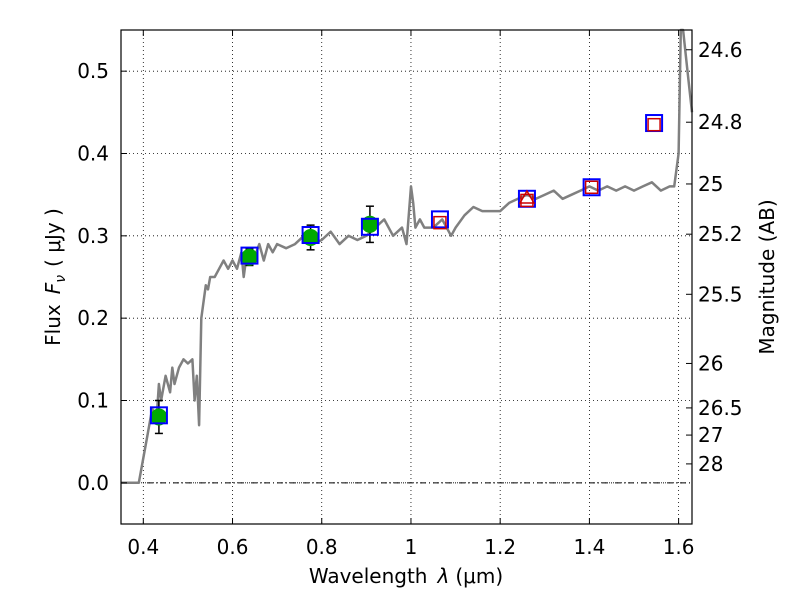 This screenshot has height=600, width=800. Describe the element at coordinates (710, 363) in the screenshot. I see `magnitude-tick-label: 26` at that location.